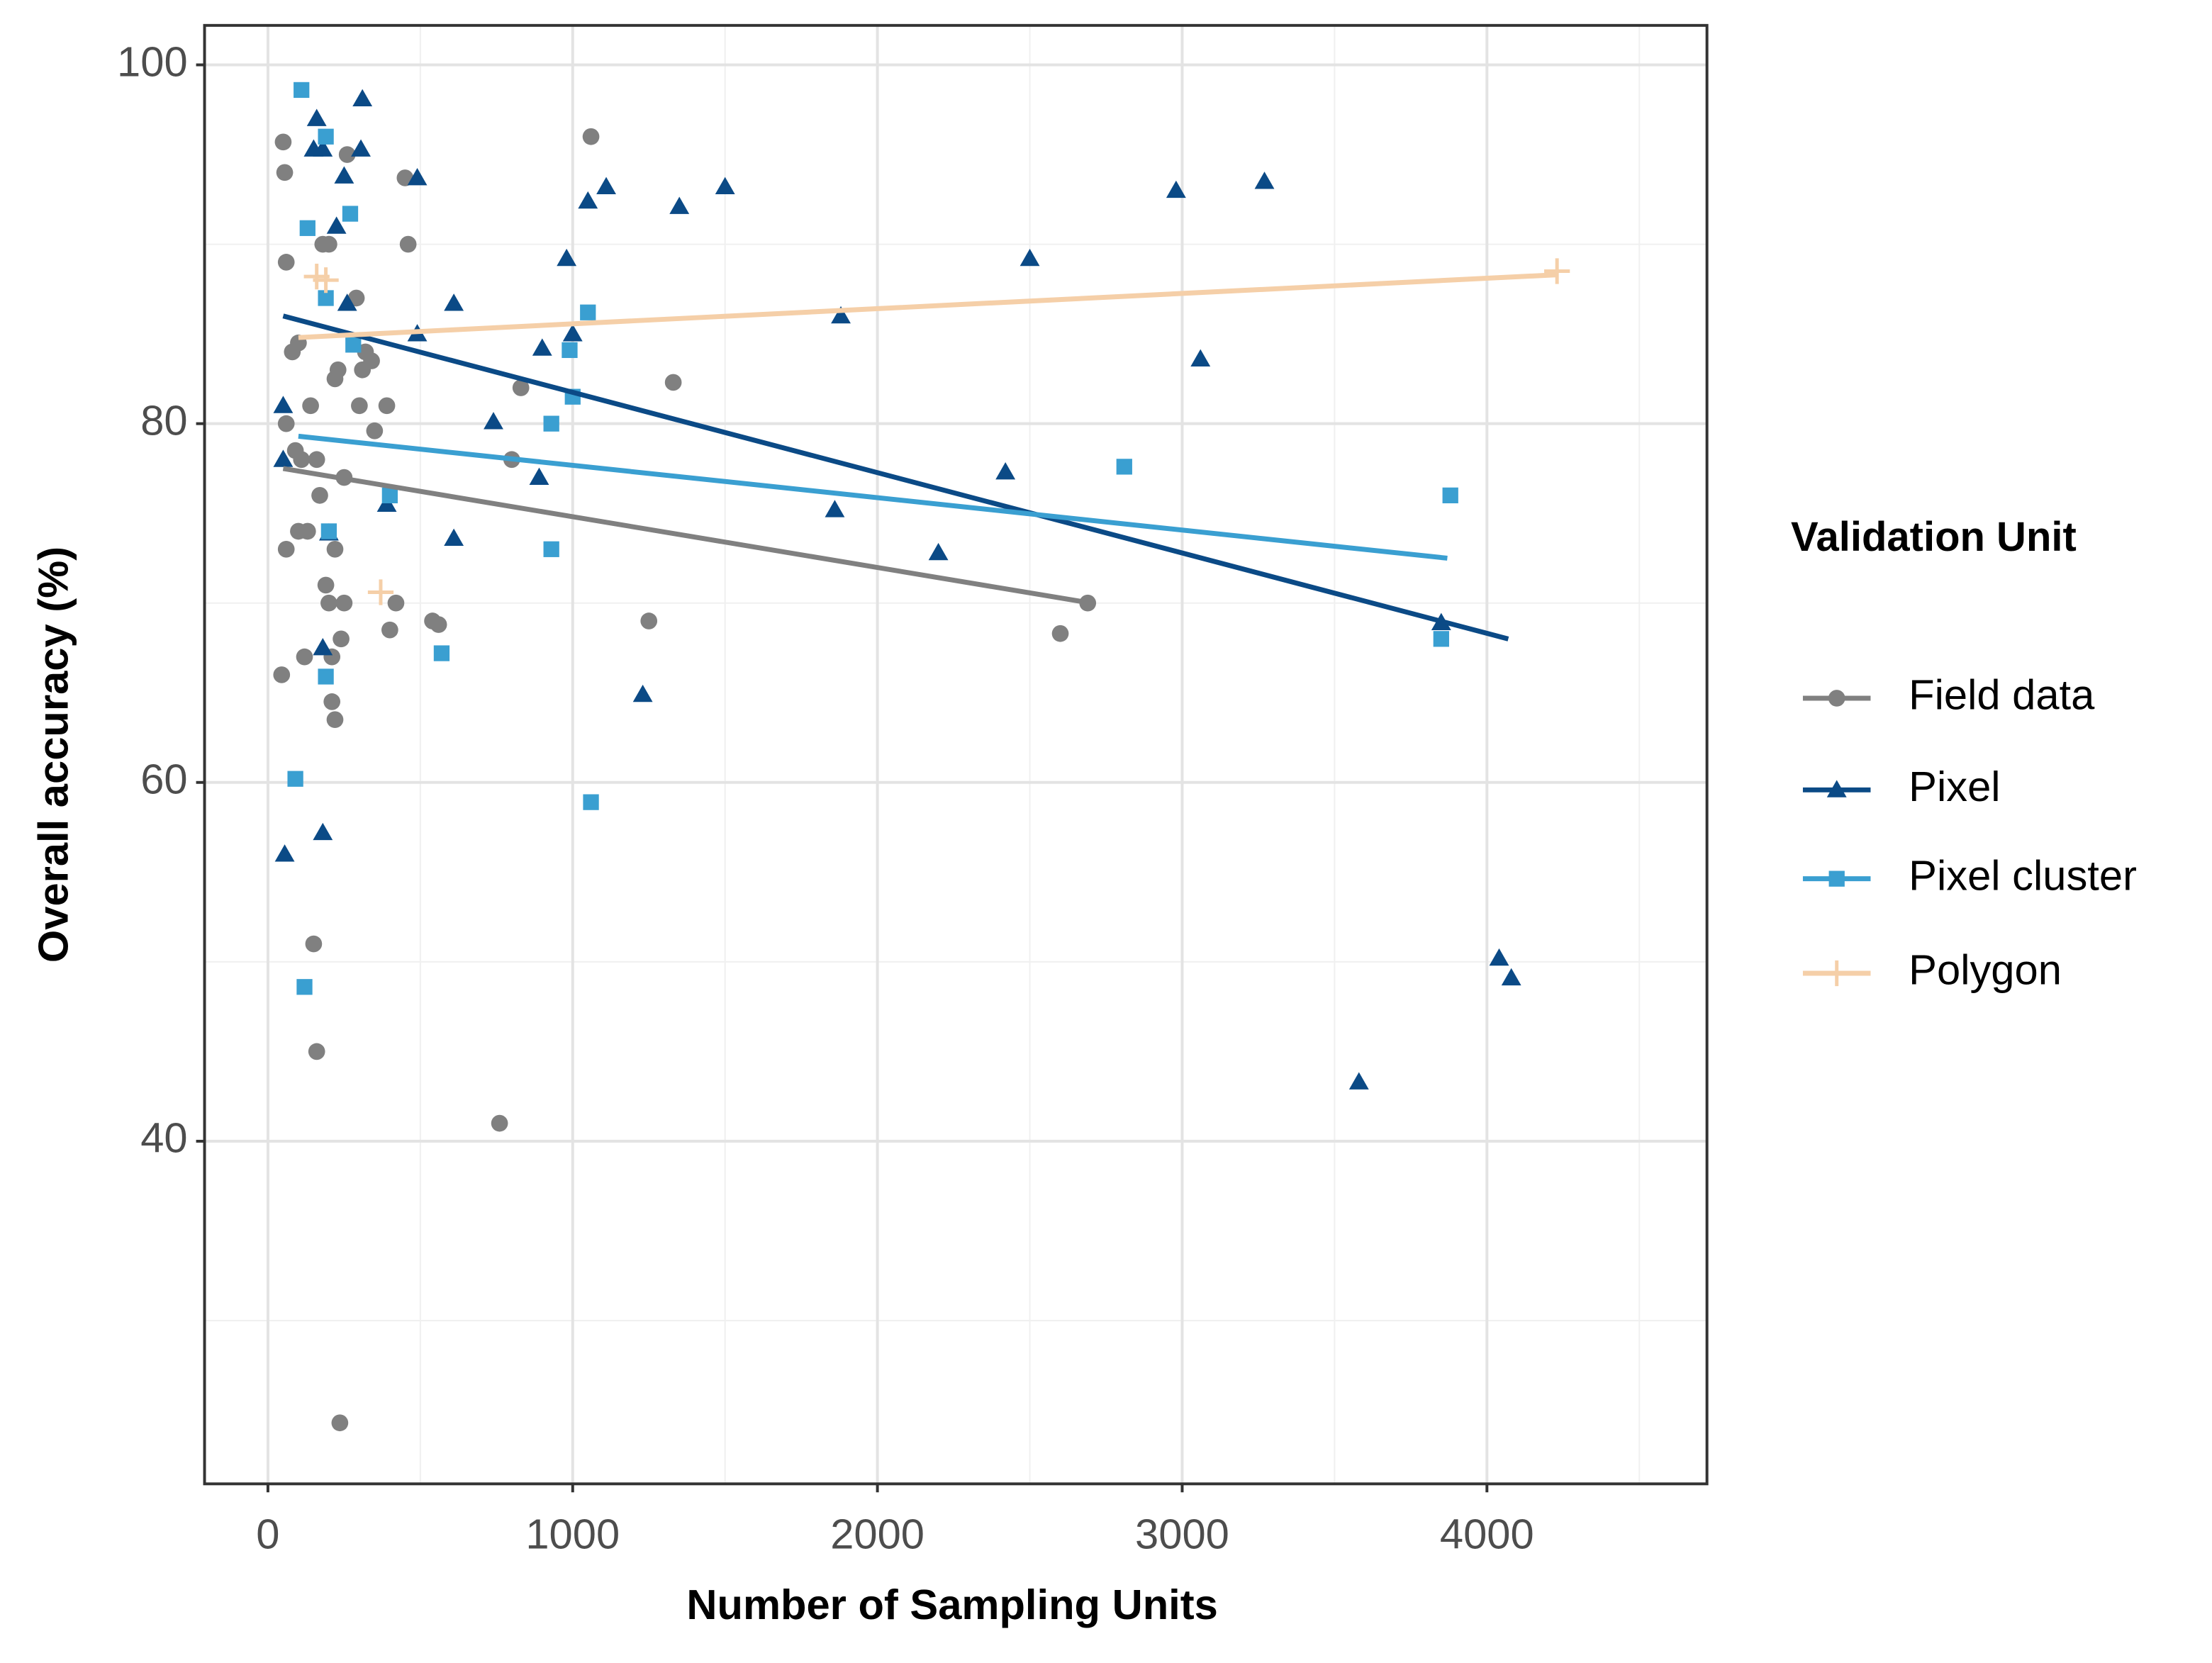  What do you see at coordinates (153, 61) in the screenshot?
I see `y-tick-label: 100` at bounding box center [153, 61].